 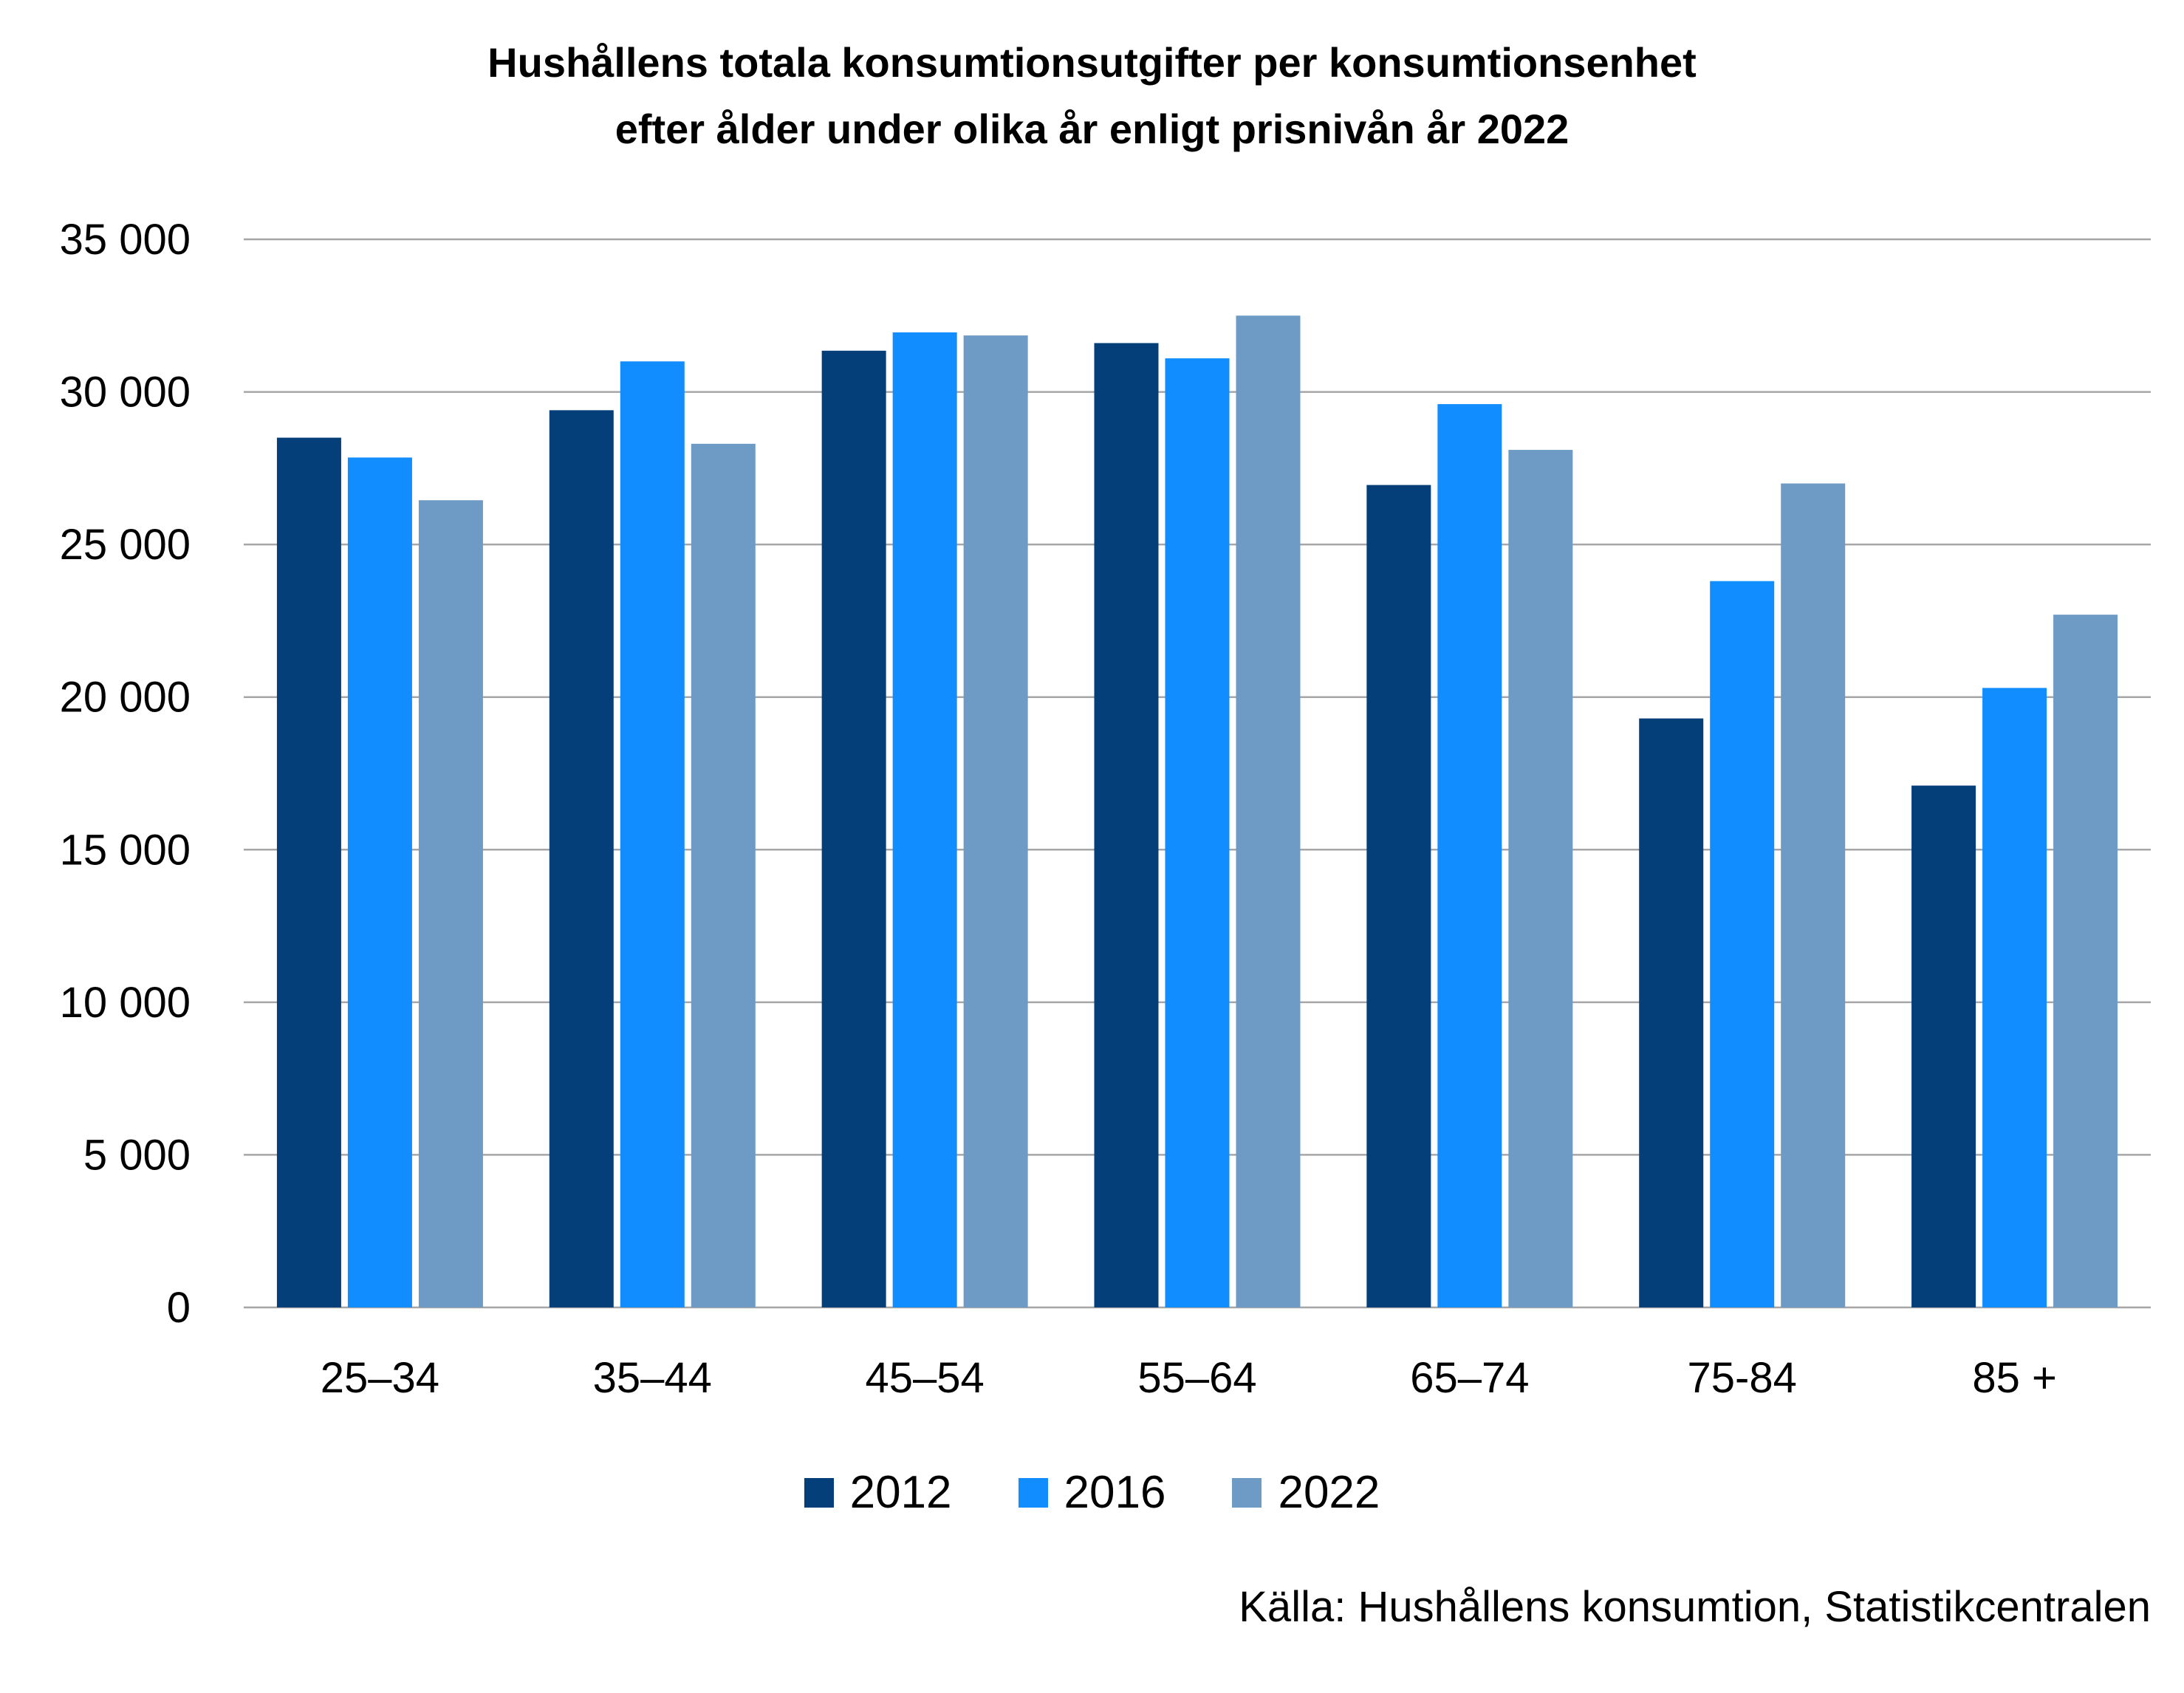 I want to click on y-tick-label: 25 000, so click(x=125, y=545).